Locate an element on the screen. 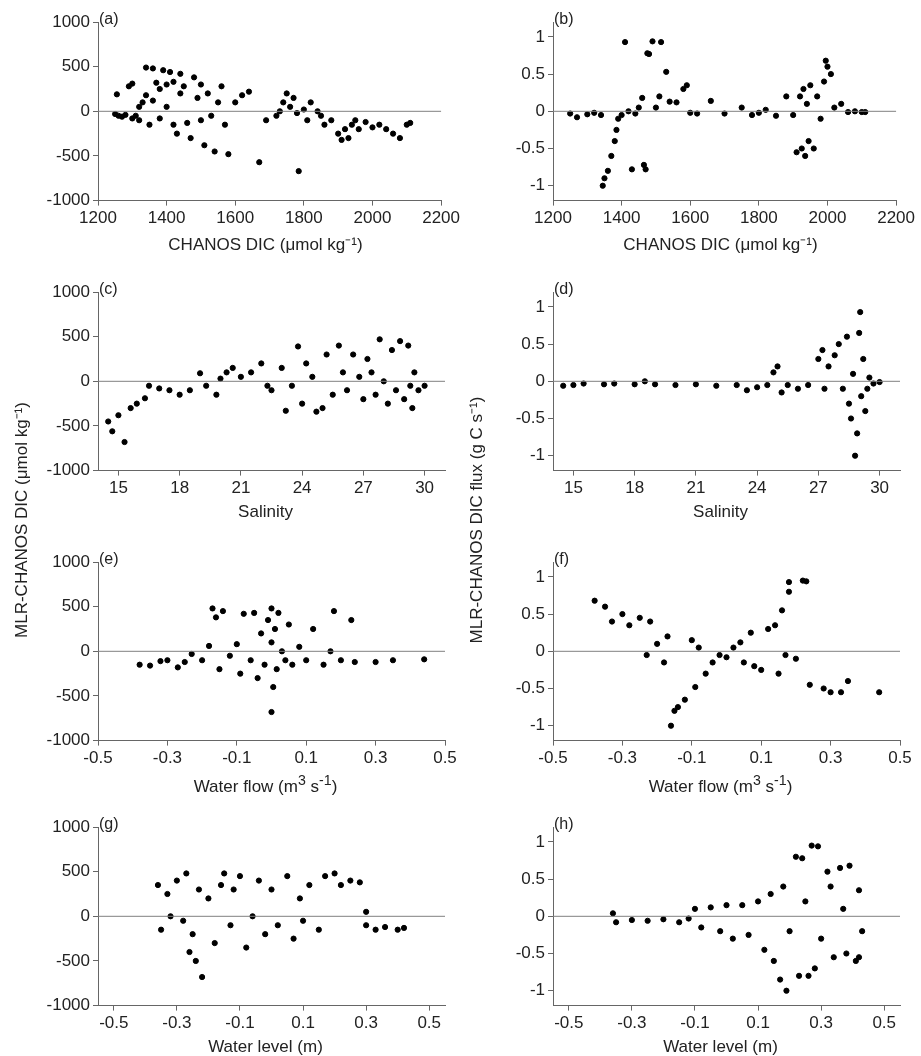 The width and height of the screenshot is (921, 1056). annotation: (h) is located at coordinates (564, 824).